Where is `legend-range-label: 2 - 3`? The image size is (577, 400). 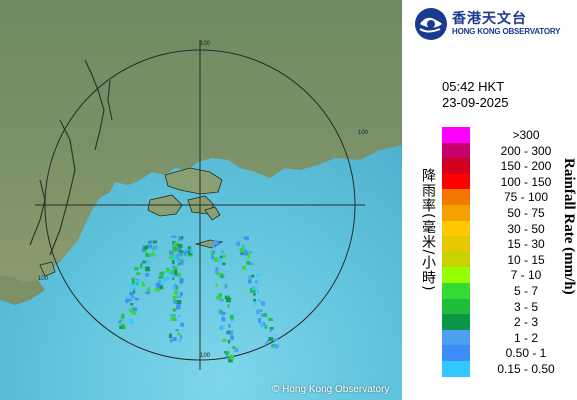 legend-range-label: 2 - 3 is located at coordinates (525, 322).